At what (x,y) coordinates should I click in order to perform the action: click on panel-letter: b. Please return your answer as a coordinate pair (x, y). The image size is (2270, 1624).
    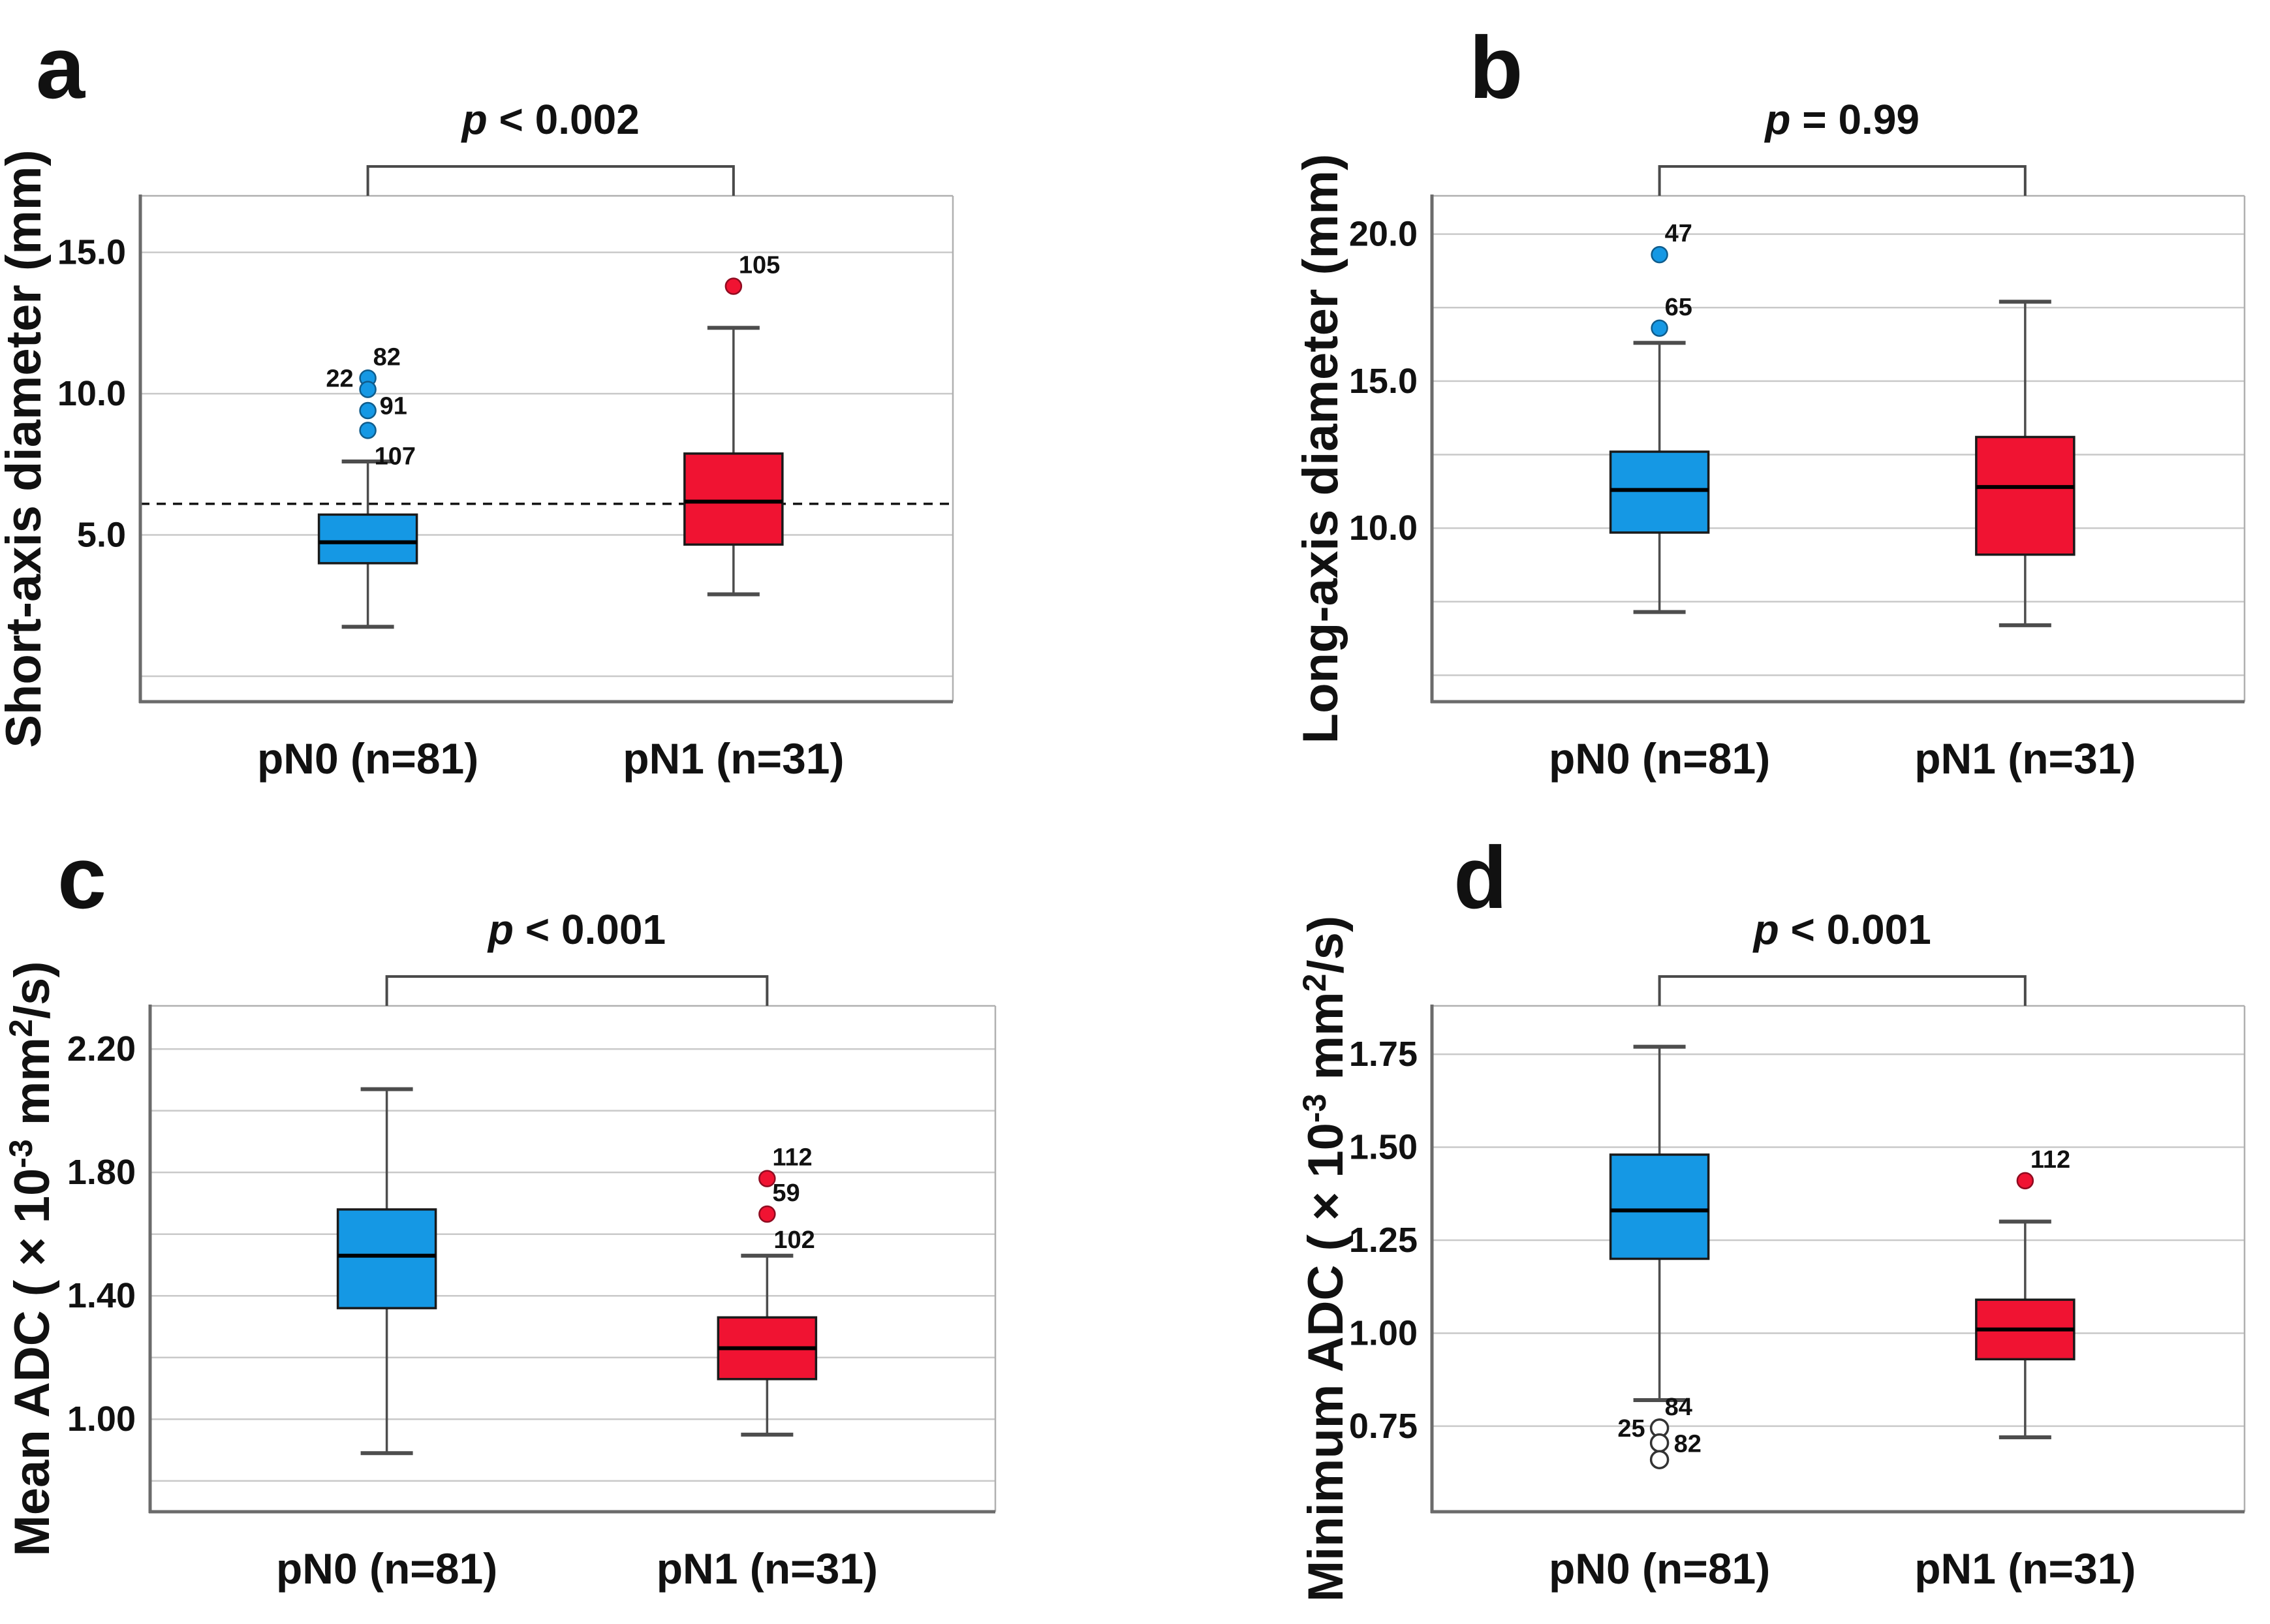
    Looking at the image, I should click on (1496, 67).